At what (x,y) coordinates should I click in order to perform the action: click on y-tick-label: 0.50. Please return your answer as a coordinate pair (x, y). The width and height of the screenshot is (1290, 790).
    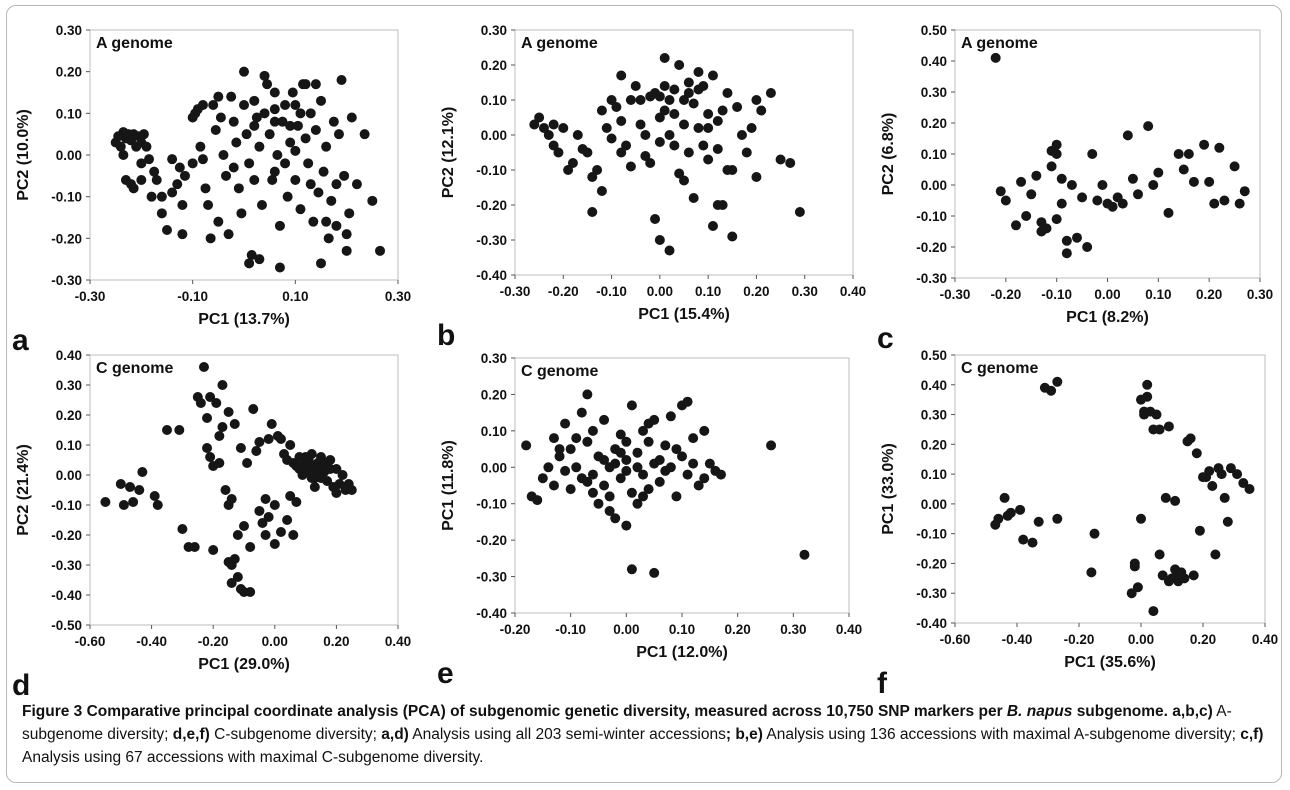
    Looking at the image, I should click on (934, 30).